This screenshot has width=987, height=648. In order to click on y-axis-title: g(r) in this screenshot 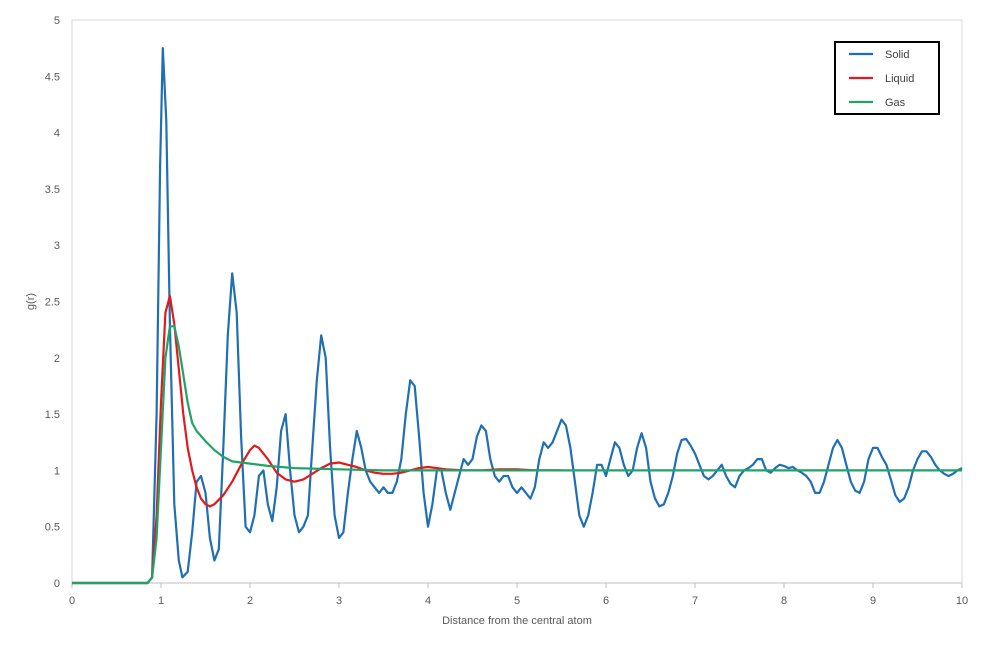, I will do `click(31, 301)`.